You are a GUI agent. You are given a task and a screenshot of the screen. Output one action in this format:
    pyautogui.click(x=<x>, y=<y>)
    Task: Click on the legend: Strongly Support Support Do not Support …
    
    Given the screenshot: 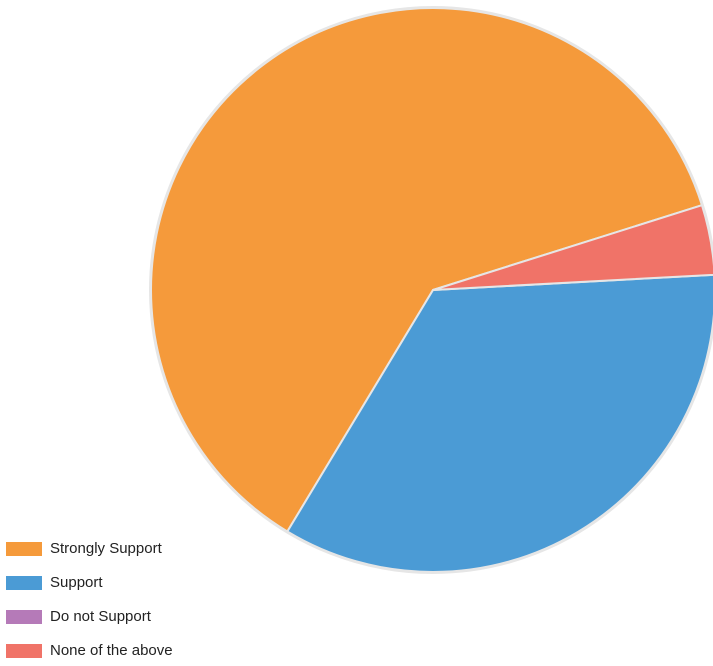 What is the action you would take?
    pyautogui.click(x=89, y=600)
    